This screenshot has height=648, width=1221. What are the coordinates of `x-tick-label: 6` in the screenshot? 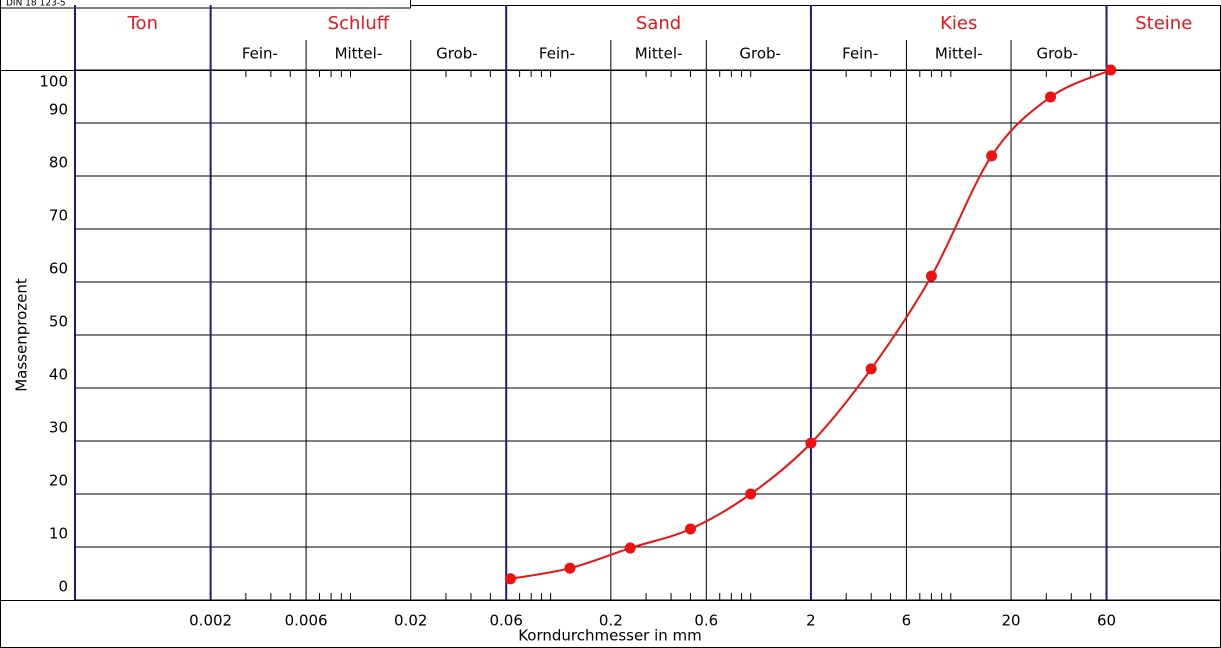 It's located at (907, 621).